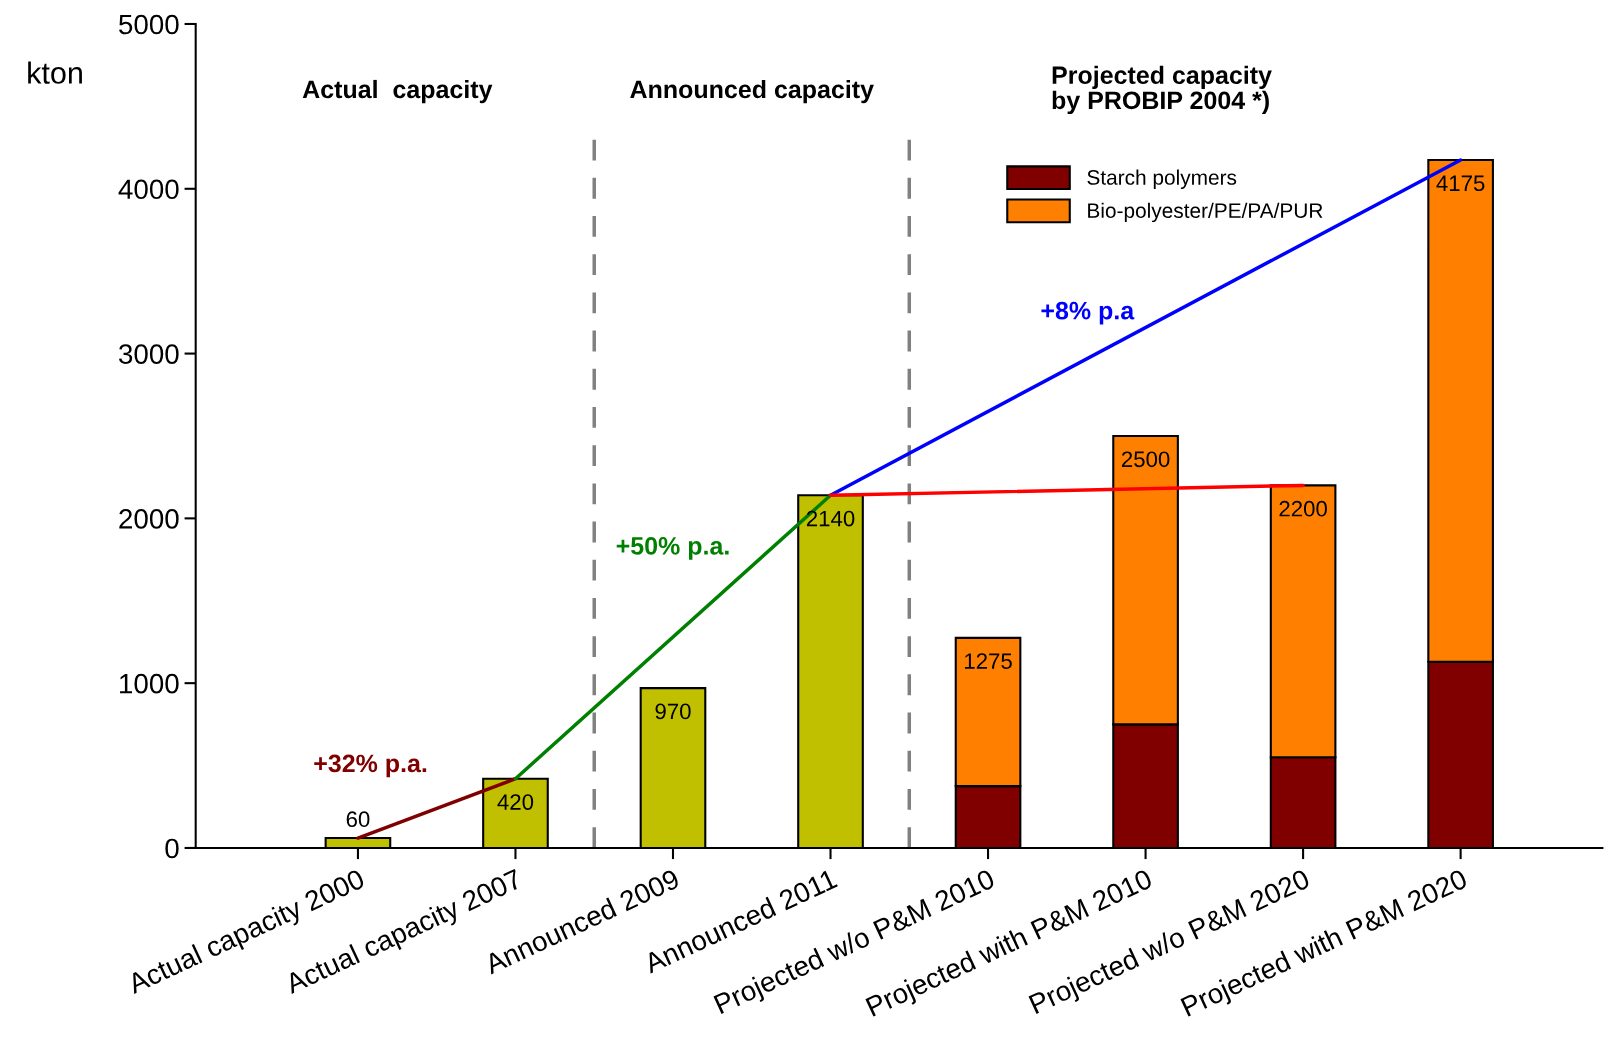 The width and height of the screenshot is (1604, 1043). I want to click on y-tick-label: 4000, so click(148, 189).